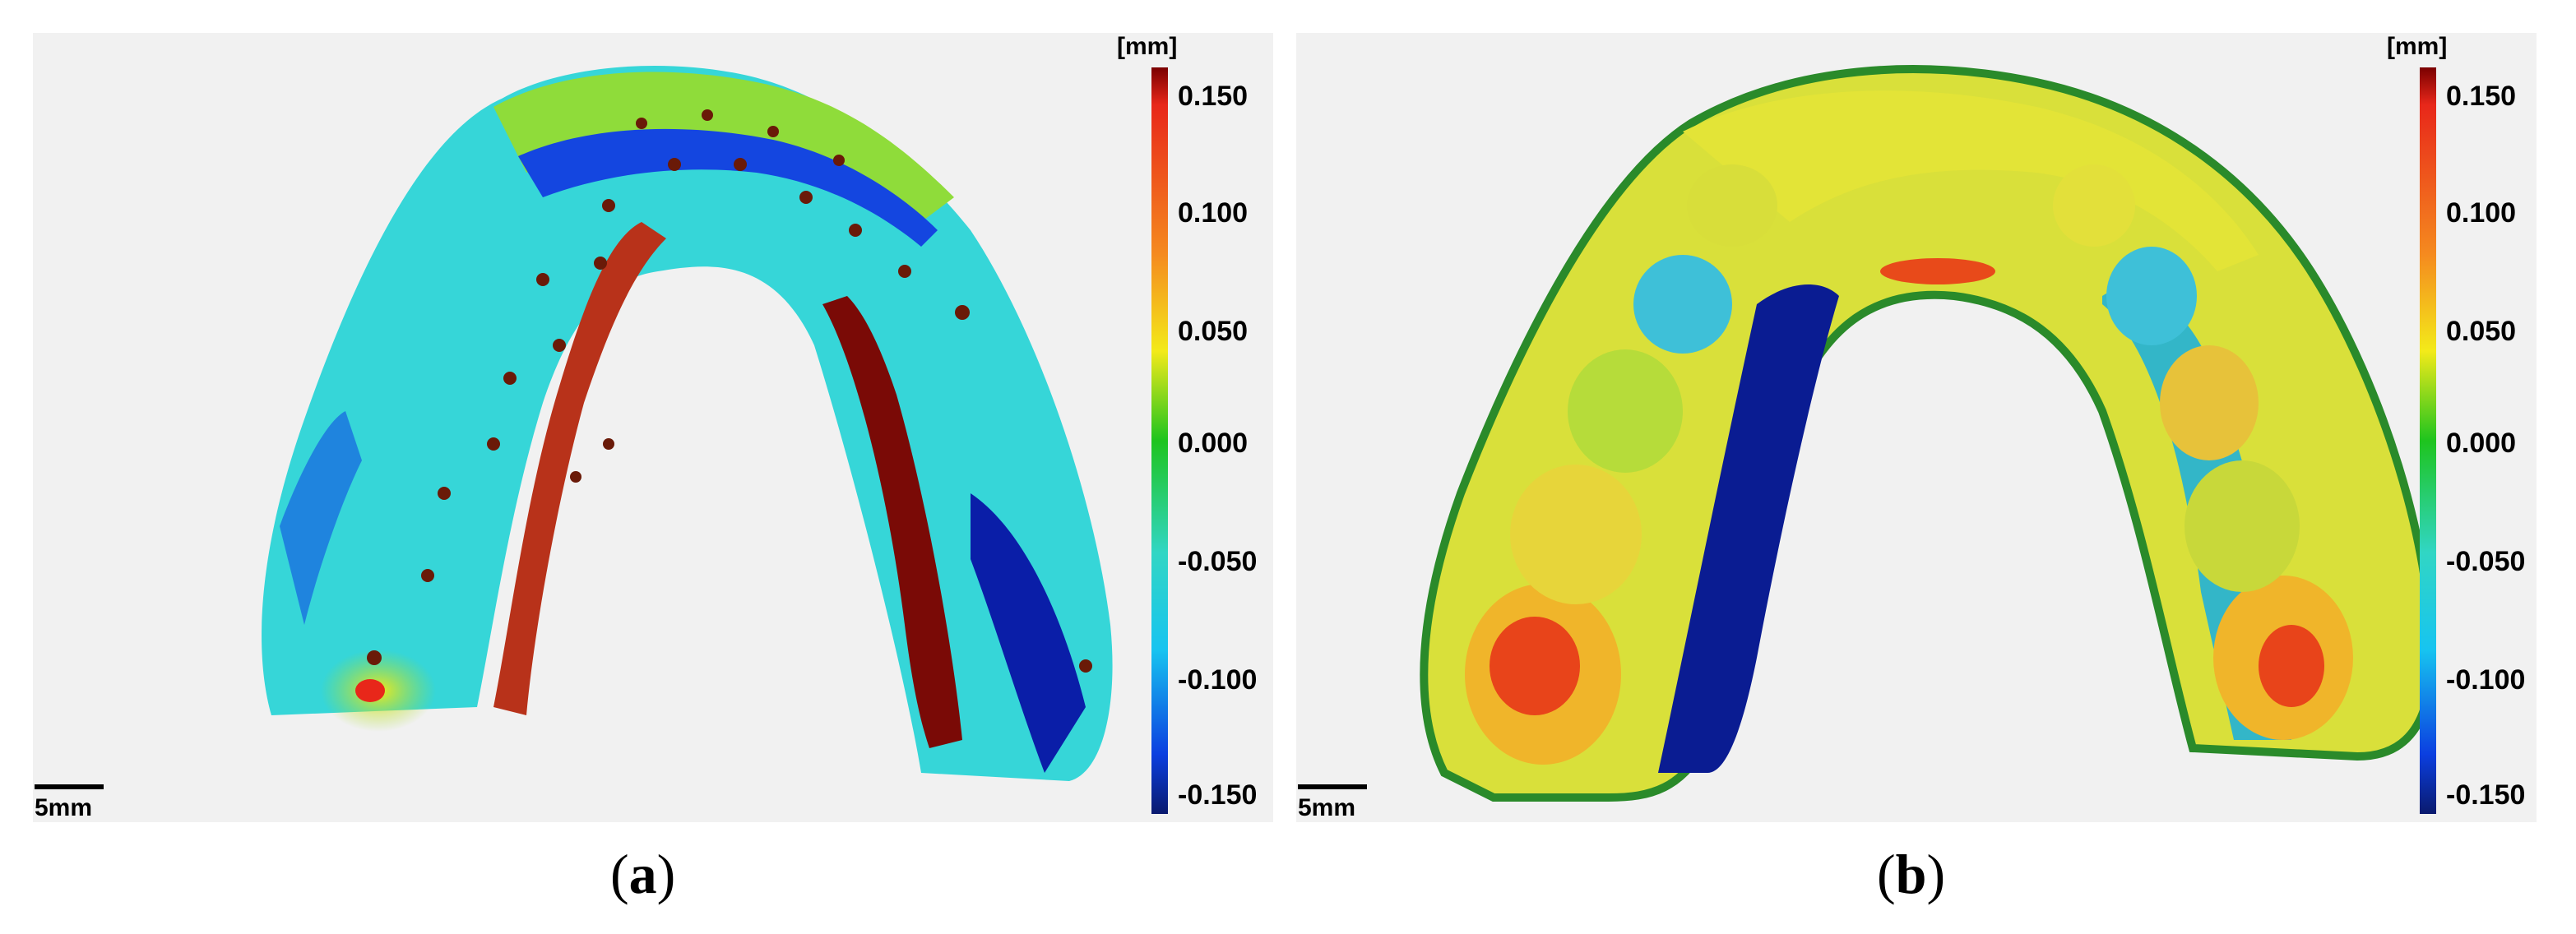  I want to click on anterior-red-spot, so click(1937, 271).